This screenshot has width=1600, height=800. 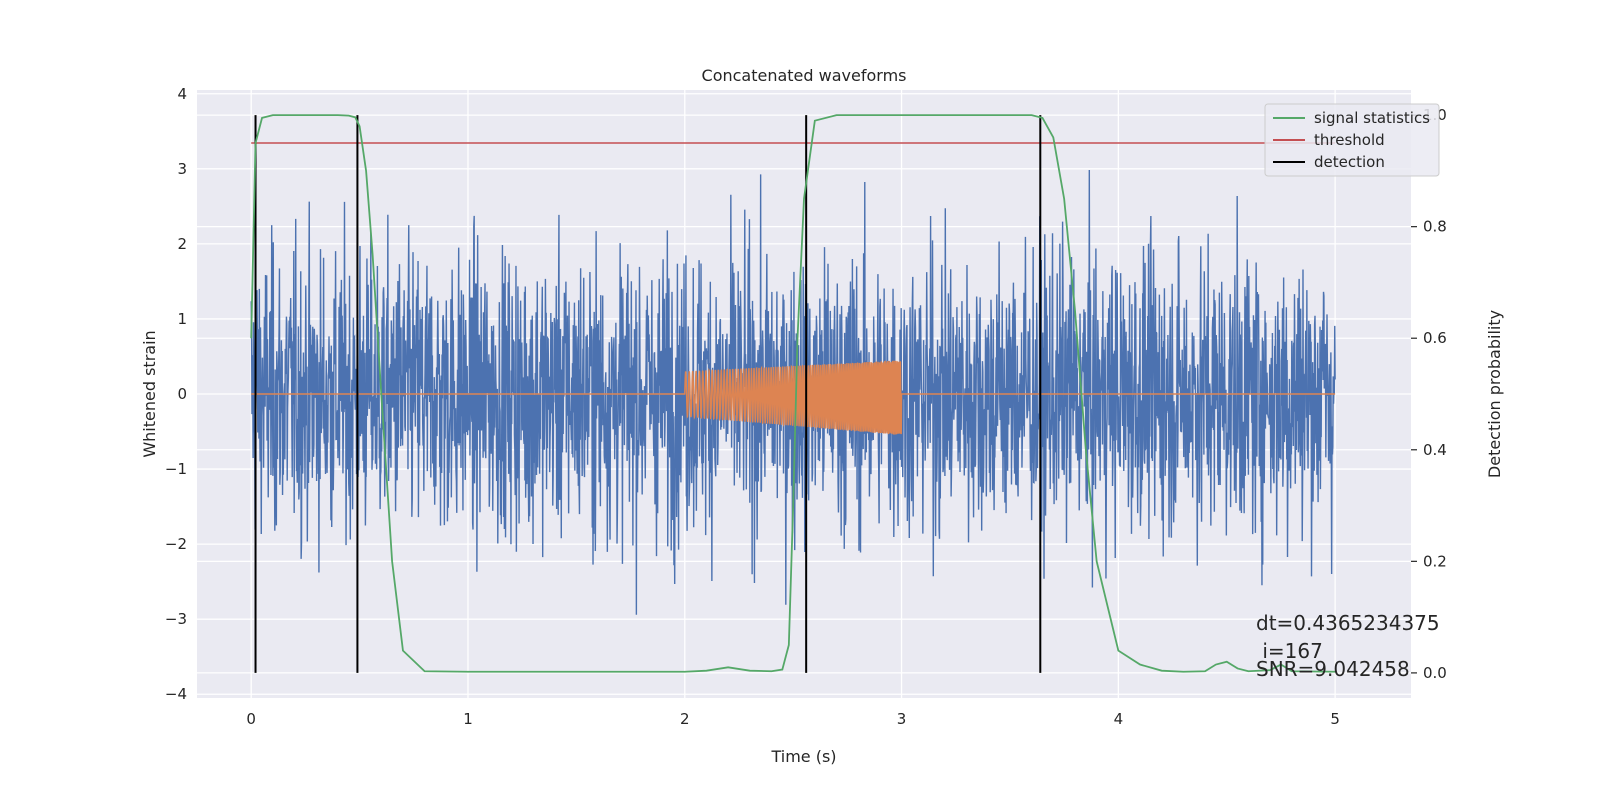 What do you see at coordinates (1289, 651) in the screenshot?
I see `annotation-index: i=167` at bounding box center [1289, 651].